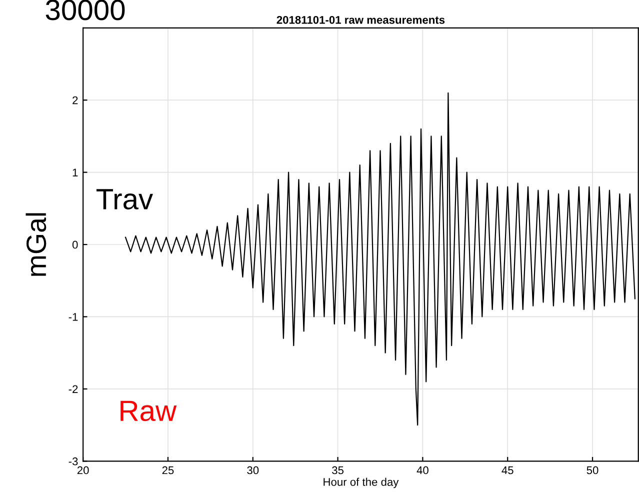  Describe the element at coordinates (124, 199) in the screenshot. I see `annotation: Trav` at that location.